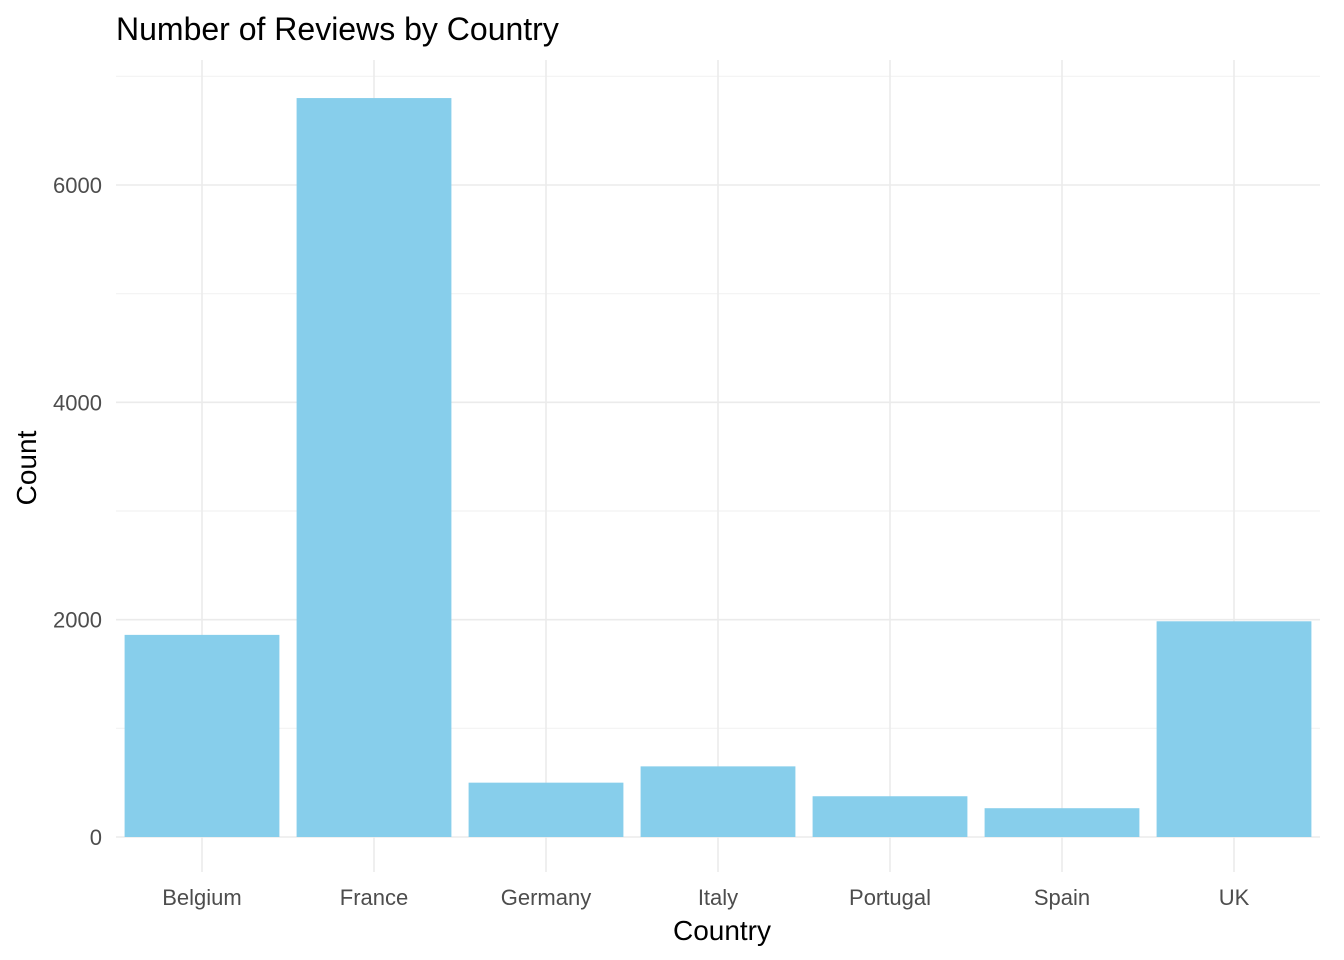 The image size is (1344, 960). Describe the element at coordinates (546, 897) in the screenshot. I see `x-tick-label: Germany` at that location.